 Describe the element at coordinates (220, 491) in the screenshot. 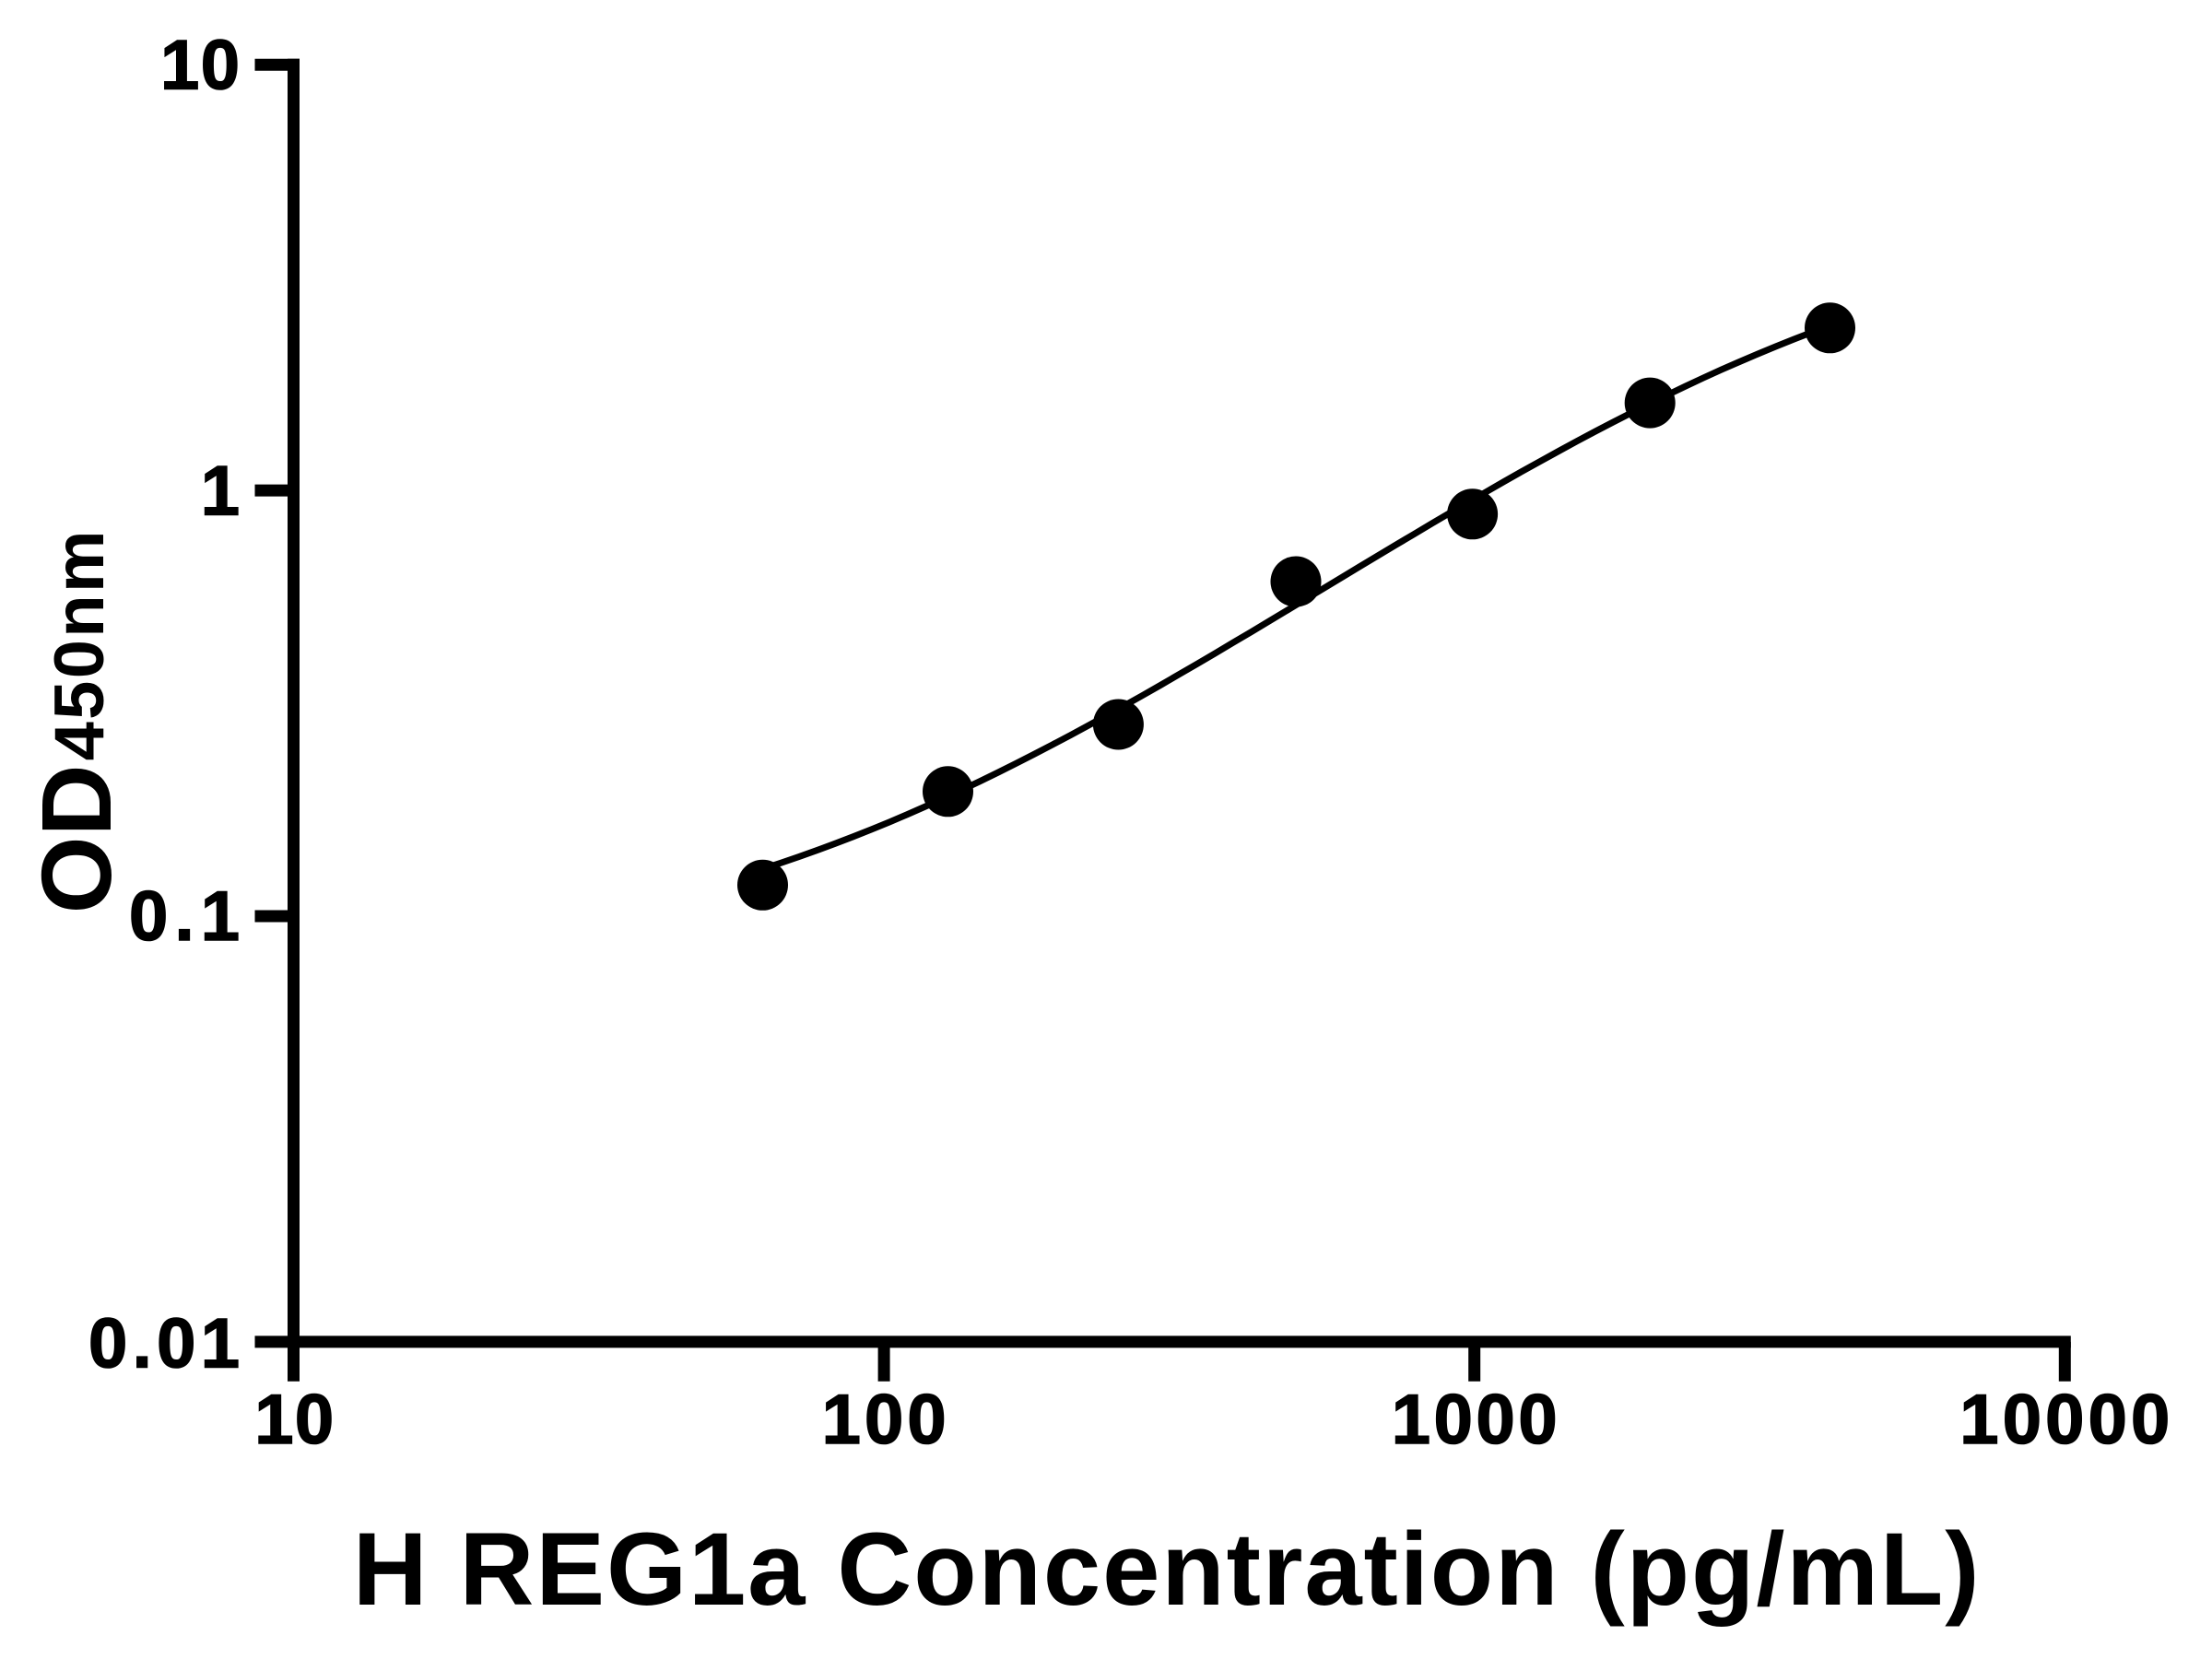

I see `svg-text: 1` at that location.